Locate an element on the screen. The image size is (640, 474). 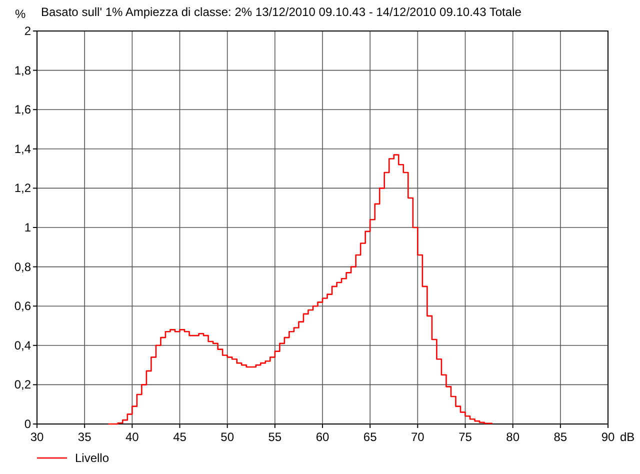
chart-title: Basato sull' 1% Ampiezza di classe: 2% 13/12/2010 09.10.43 - 14/12/2010 09.10.43 Totale is located at coordinates (281, 12).